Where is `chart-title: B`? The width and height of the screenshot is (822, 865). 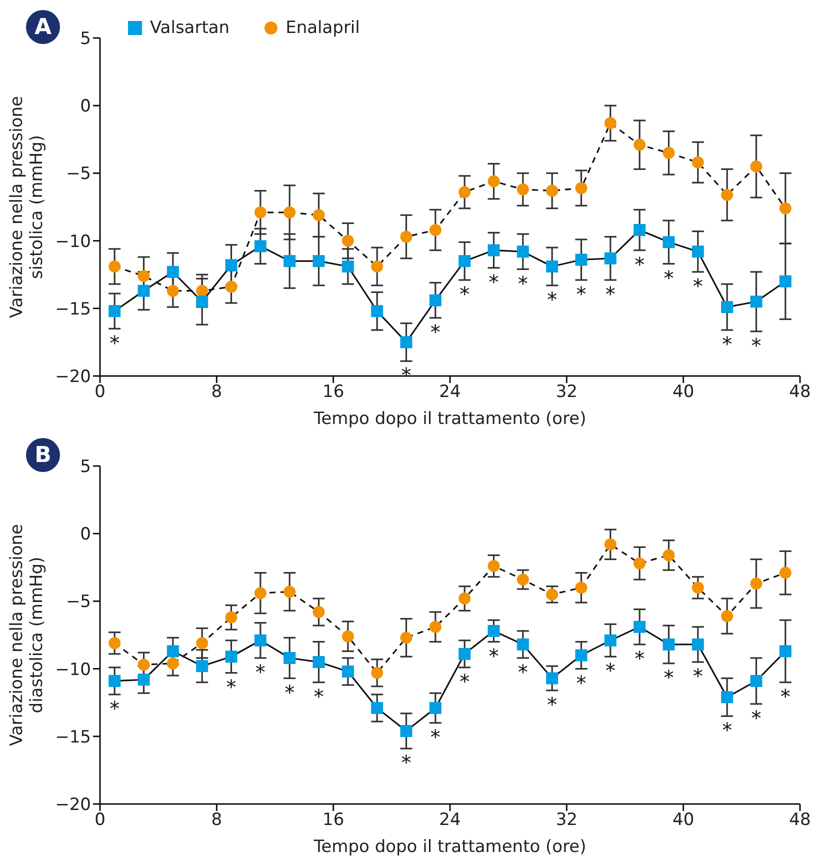 chart-title: B is located at coordinates (43, 455).